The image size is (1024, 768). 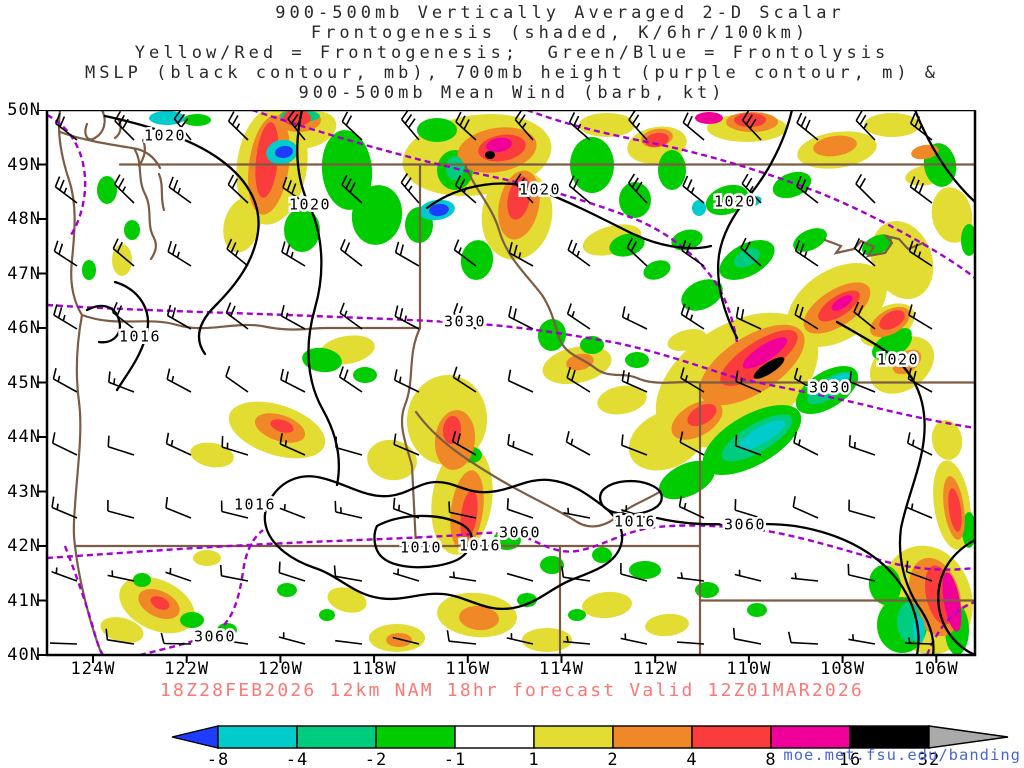 I want to click on islands, so click(x=103, y=125).